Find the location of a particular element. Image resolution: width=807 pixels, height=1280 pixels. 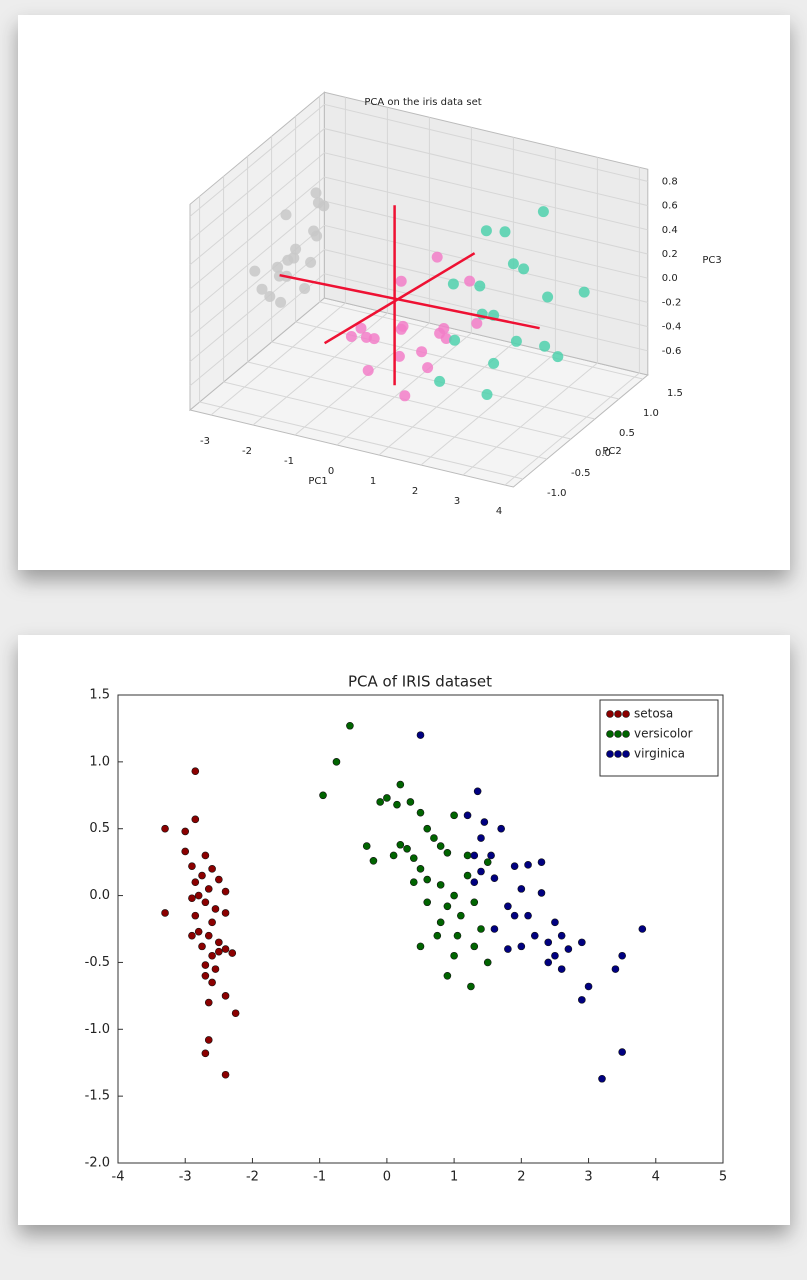

z-tick-label: -0.2 is located at coordinates (672, 302).